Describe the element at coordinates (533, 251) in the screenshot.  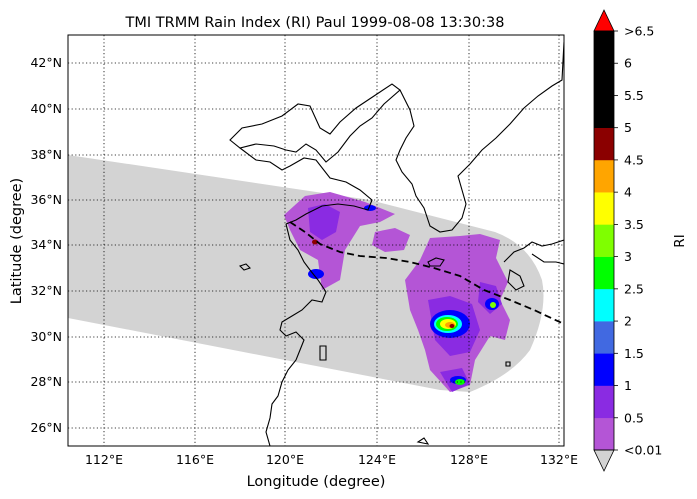
I see `coastline-japan-kyushu` at that location.